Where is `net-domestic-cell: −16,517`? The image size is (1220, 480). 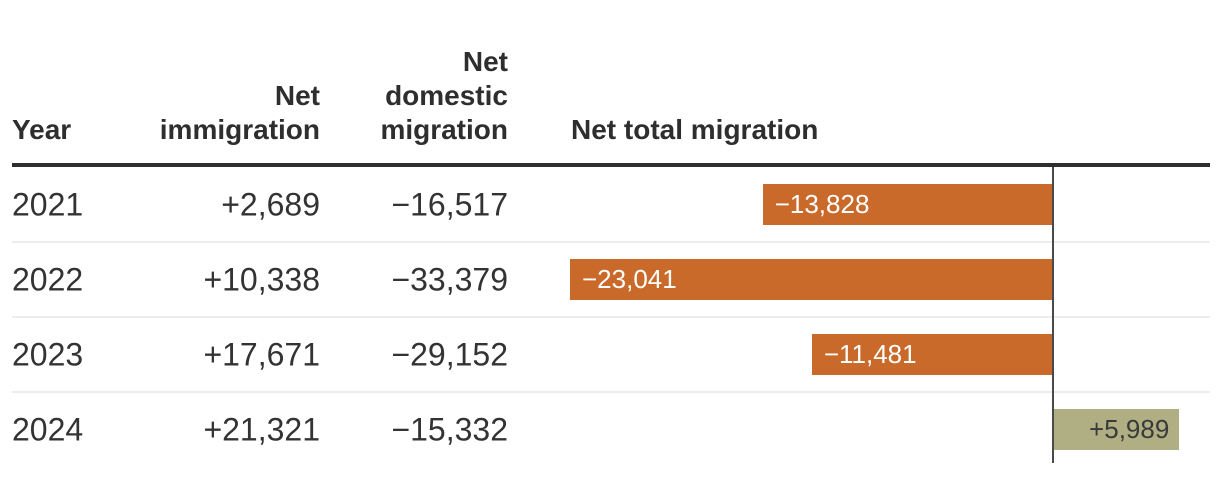
net-domestic-cell: −16,517 is located at coordinates (449, 204).